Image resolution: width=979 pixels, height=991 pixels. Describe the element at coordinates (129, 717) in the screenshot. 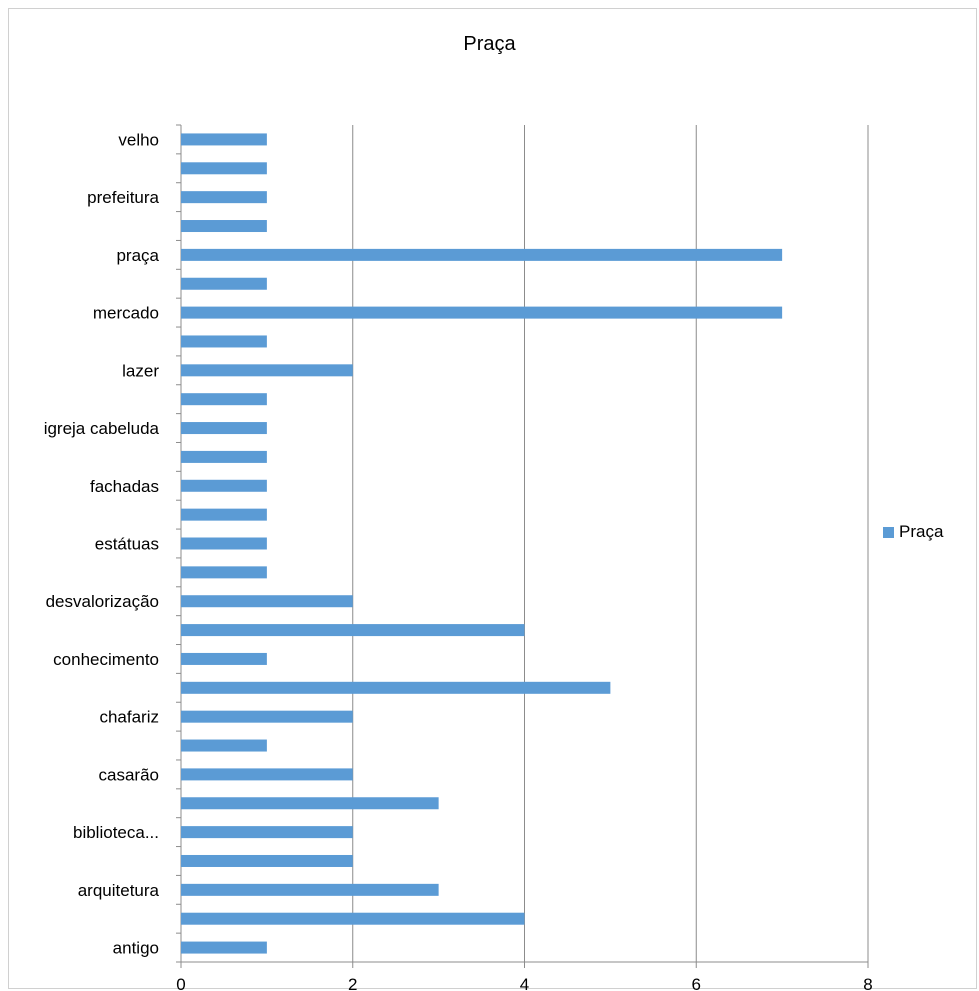

I see `y-tick-label: chafariz` at that location.